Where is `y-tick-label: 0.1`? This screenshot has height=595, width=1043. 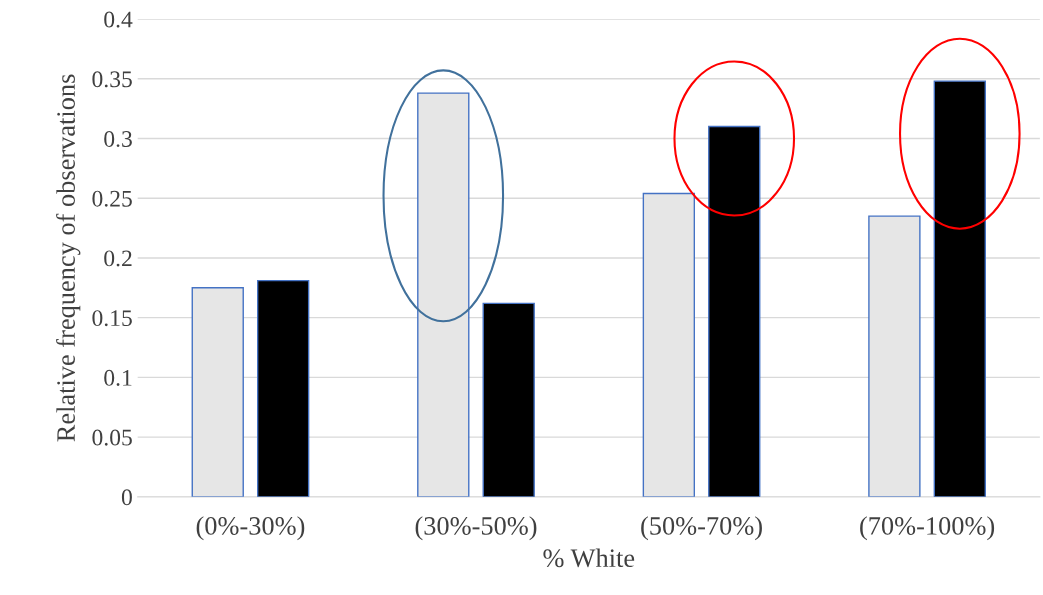 y-tick-label: 0.1 is located at coordinates (118, 377).